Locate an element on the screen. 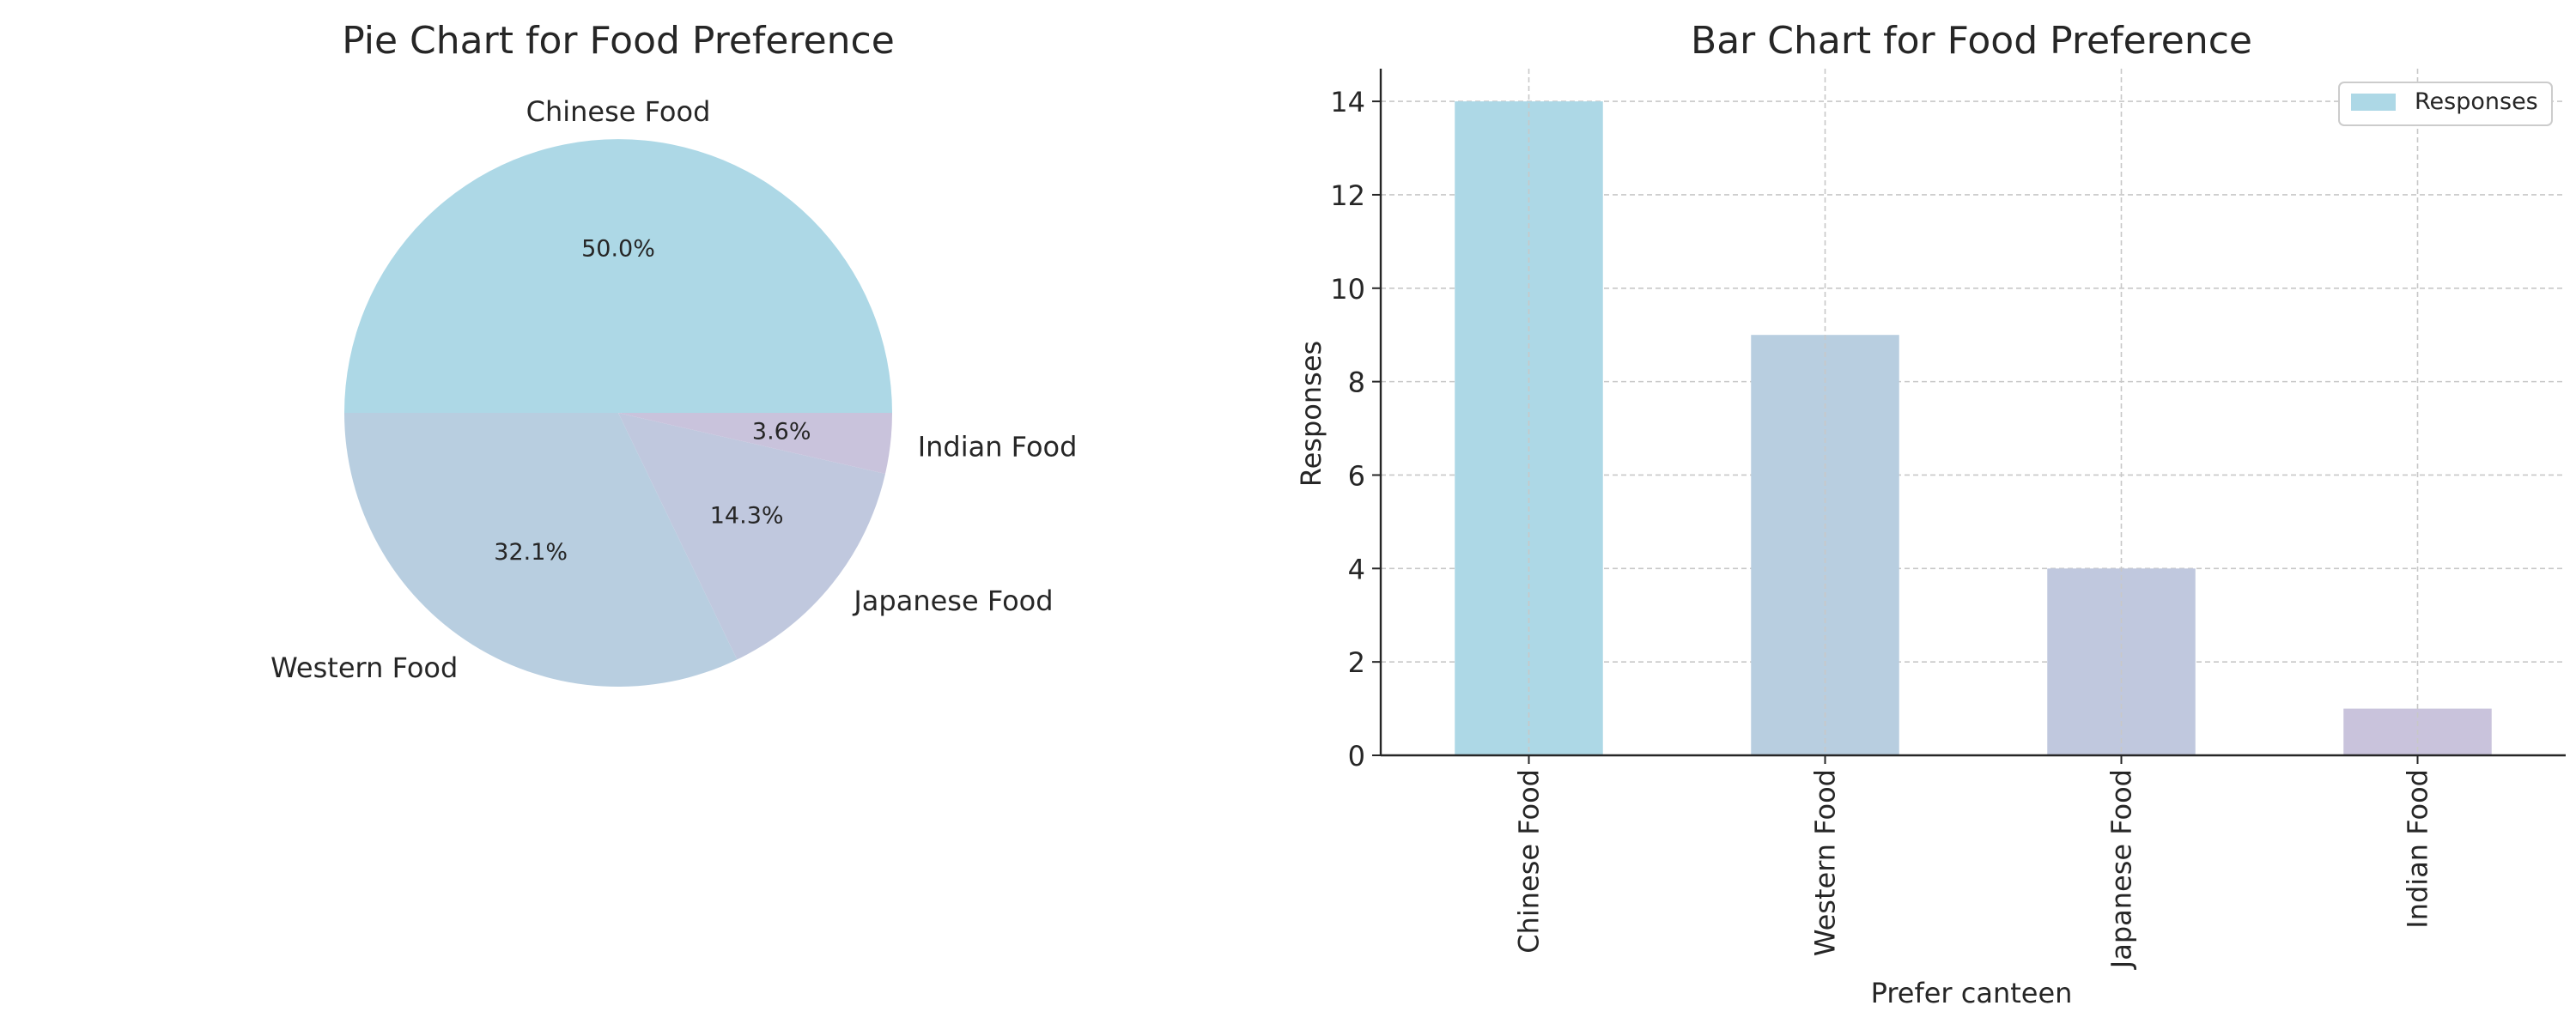 Image resolution: width=2576 pixels, height=1030 pixels. pie-percent-indian-food: 3.6% is located at coordinates (781, 431).